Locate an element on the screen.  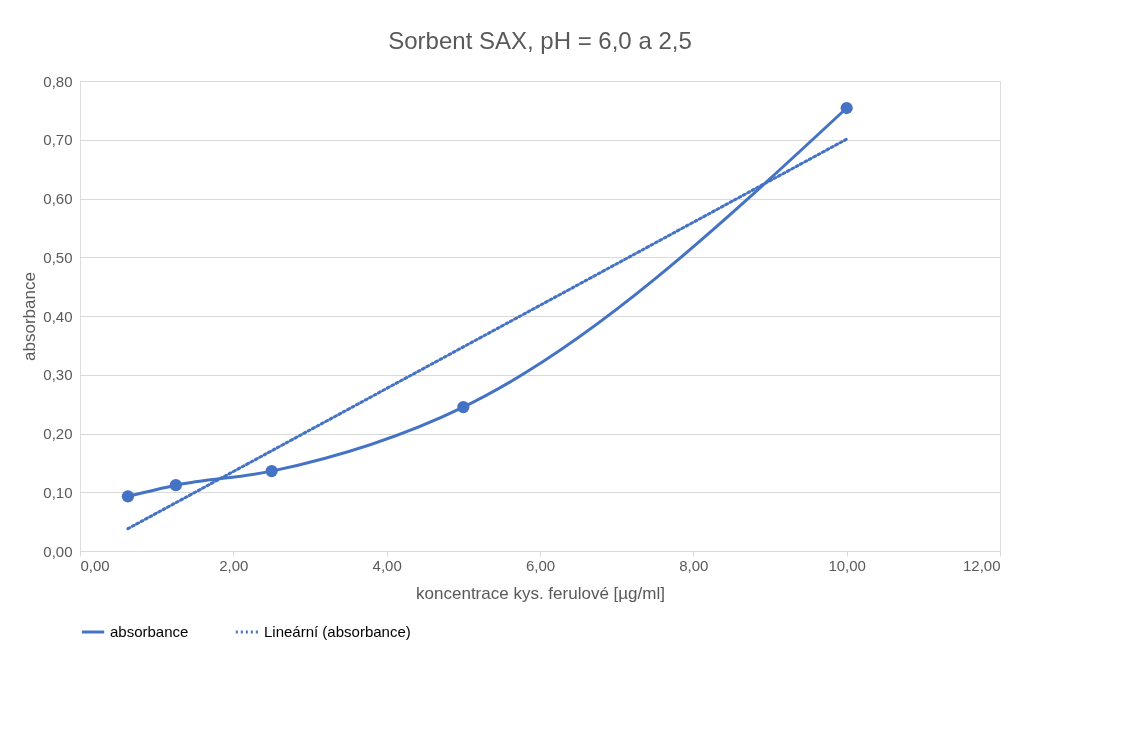
y-tick-label: 0,70 is located at coordinates (58, 140).